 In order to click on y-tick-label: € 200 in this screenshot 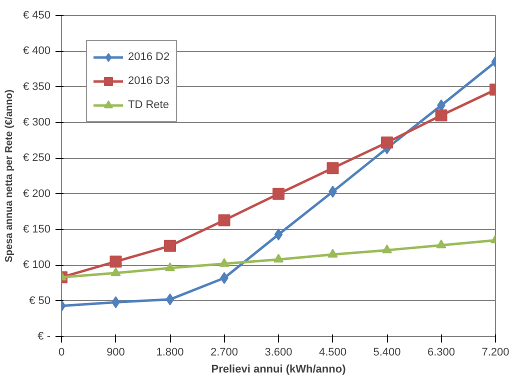, I will do `click(36, 194)`.